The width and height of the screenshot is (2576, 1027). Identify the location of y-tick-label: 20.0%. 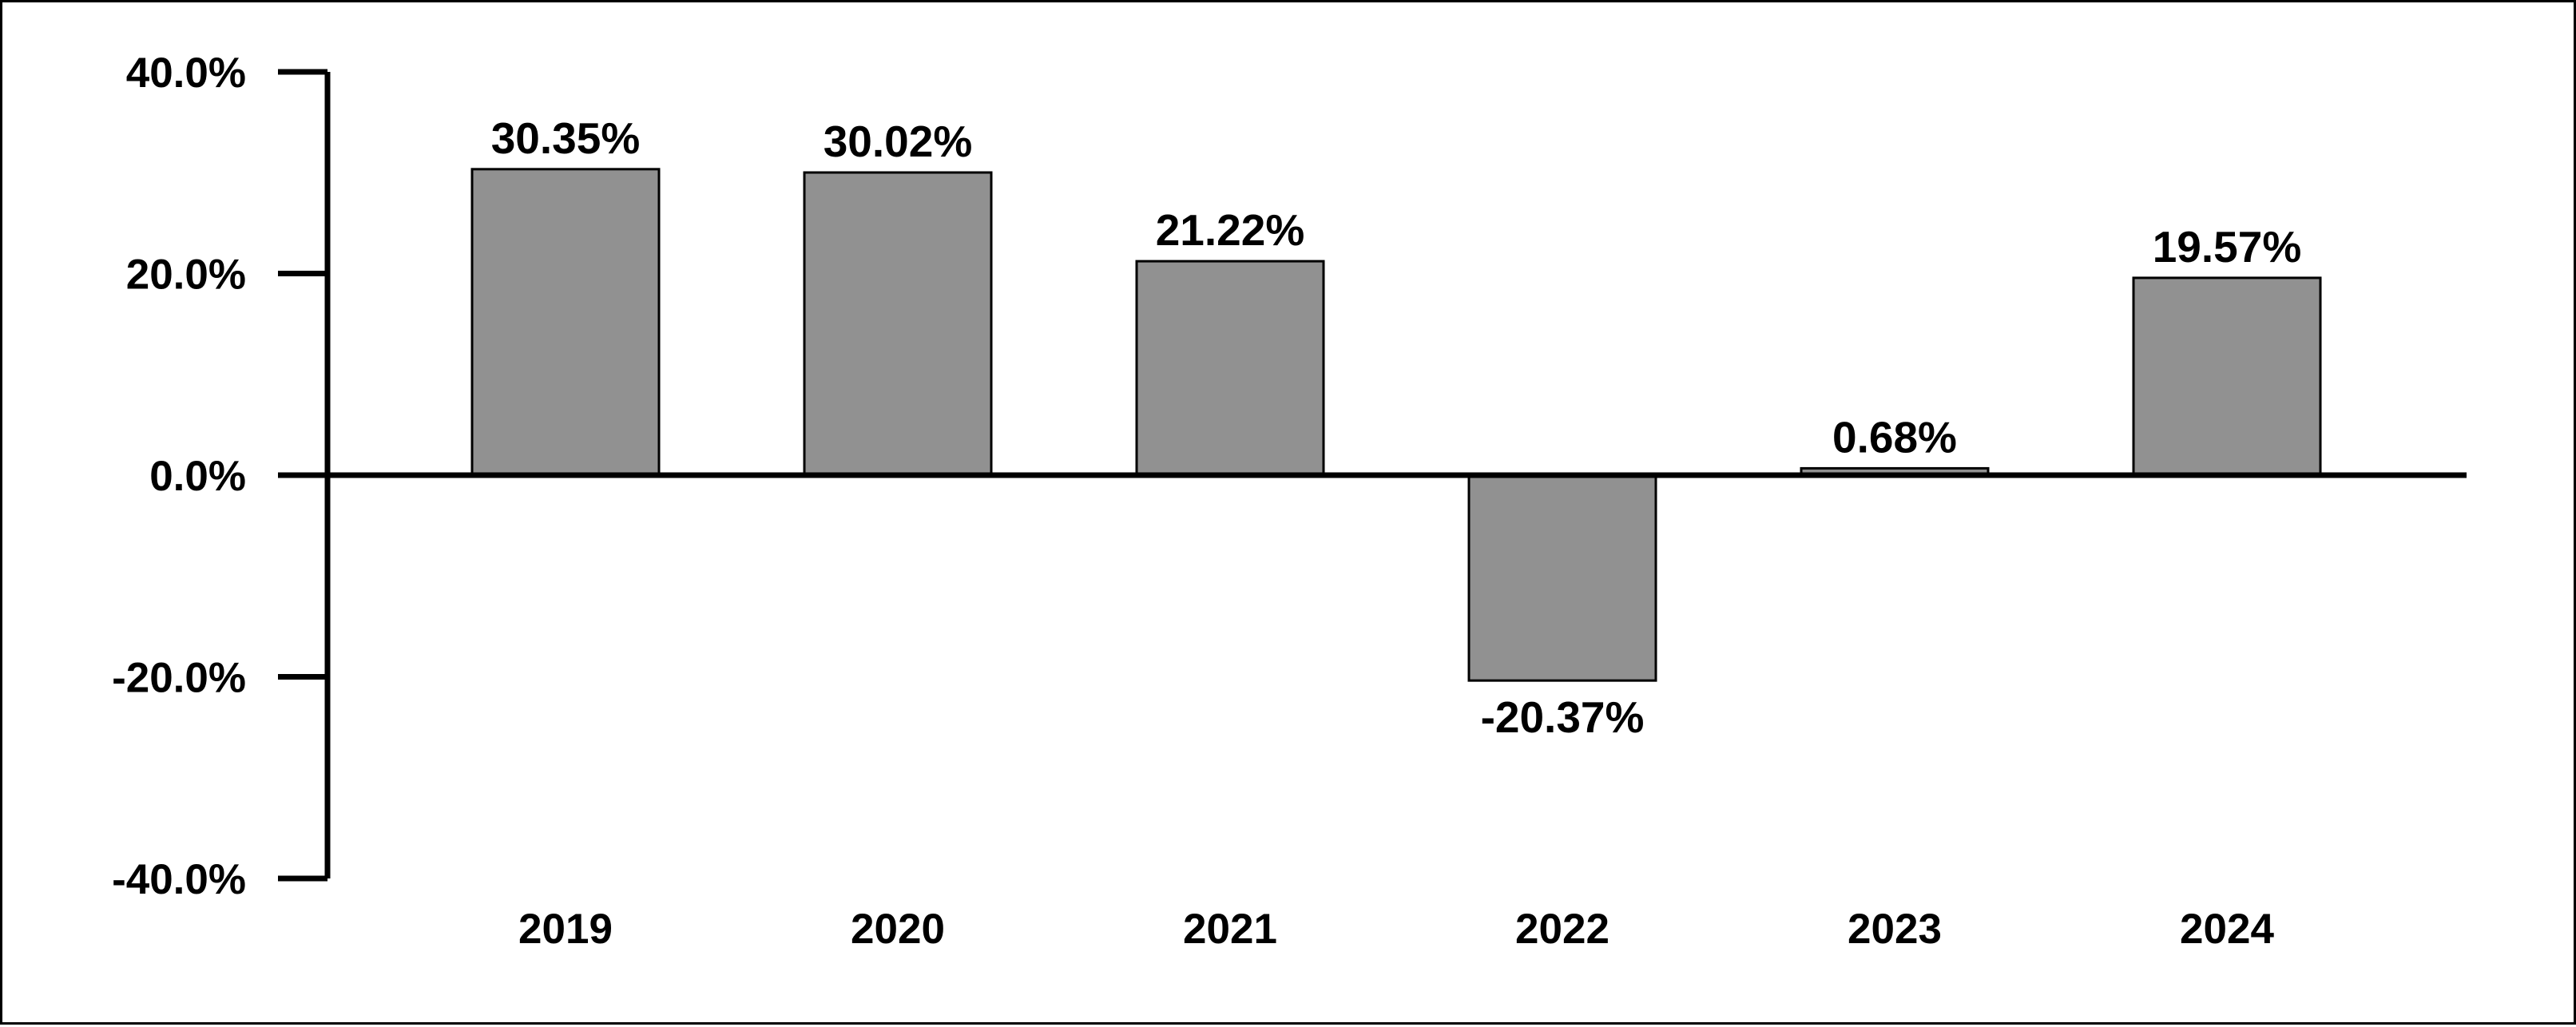
(186, 275).